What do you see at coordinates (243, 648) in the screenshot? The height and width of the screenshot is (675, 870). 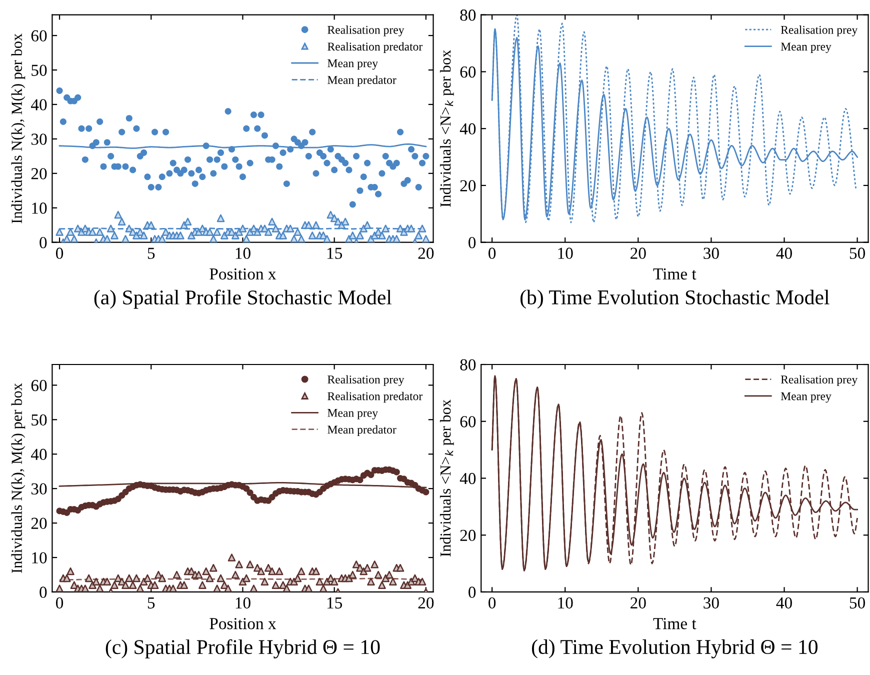 I see `text: (c) Spatial Profile Hybrid Θ = 10` at bounding box center [243, 648].